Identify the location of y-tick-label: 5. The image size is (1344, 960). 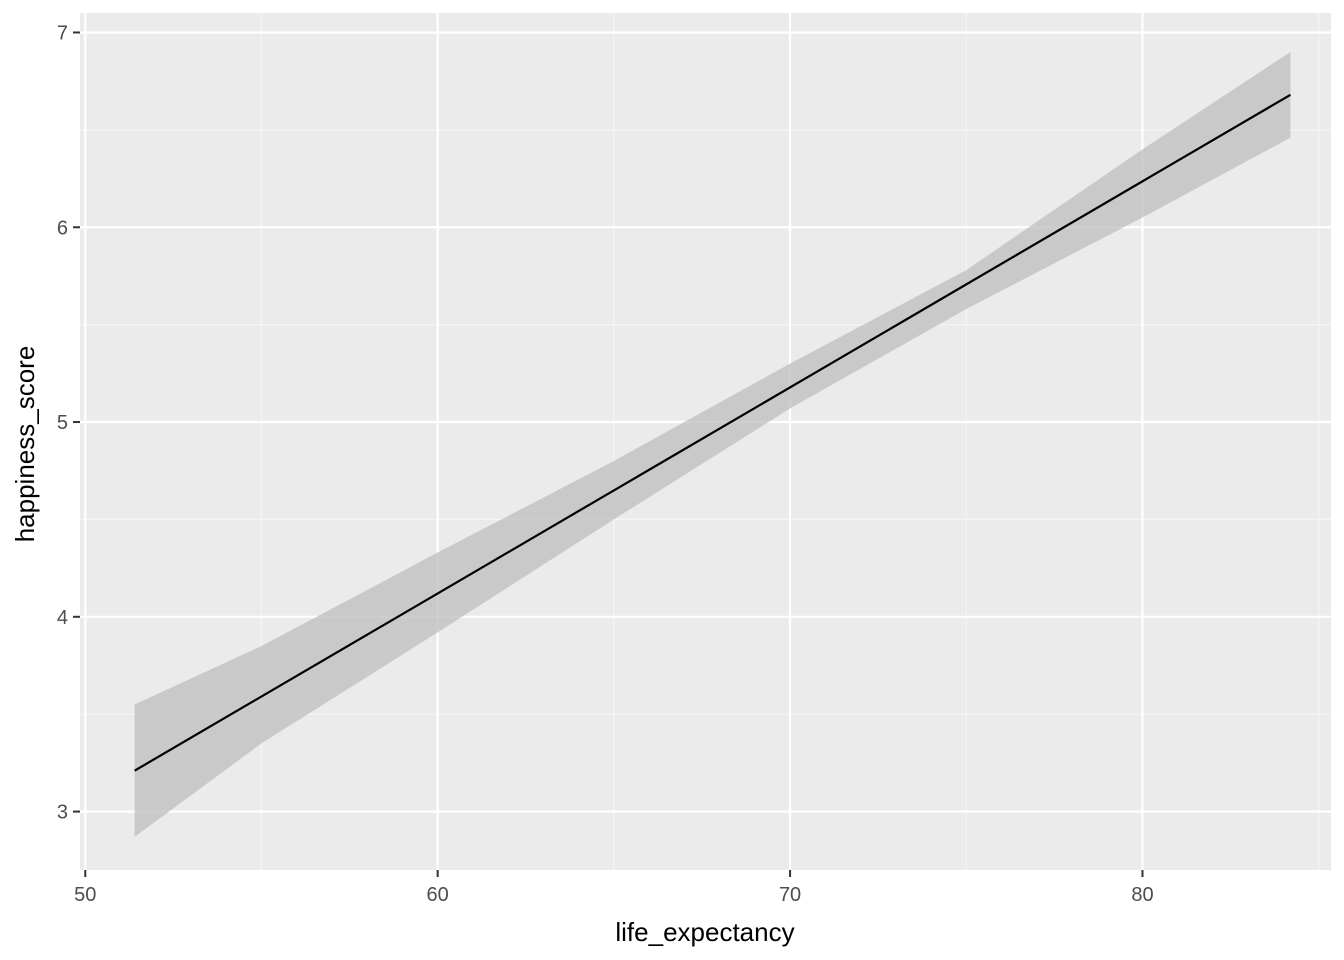
(62, 423).